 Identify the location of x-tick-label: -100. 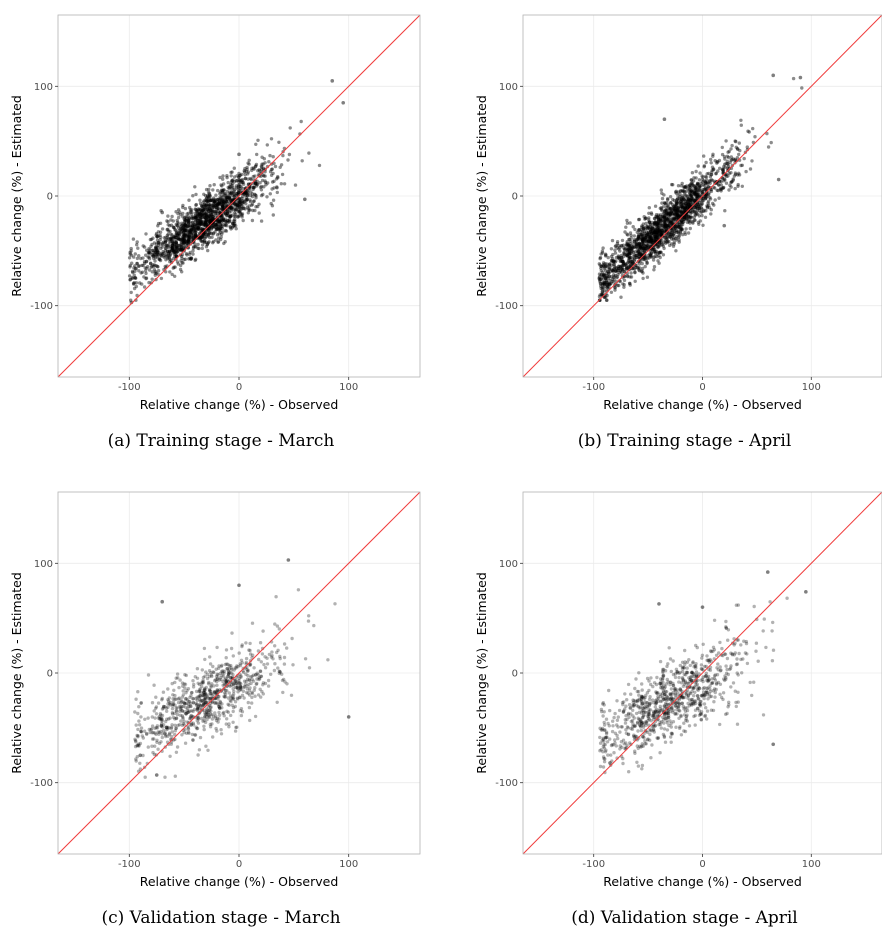
(129, 864).